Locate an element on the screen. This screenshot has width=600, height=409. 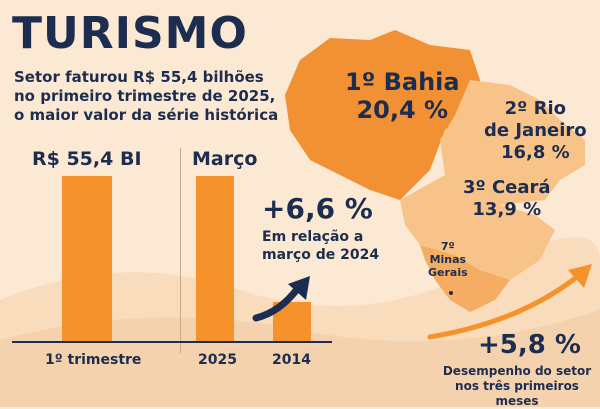
state-rank: 2º Rio is located at coordinates (535, 108).